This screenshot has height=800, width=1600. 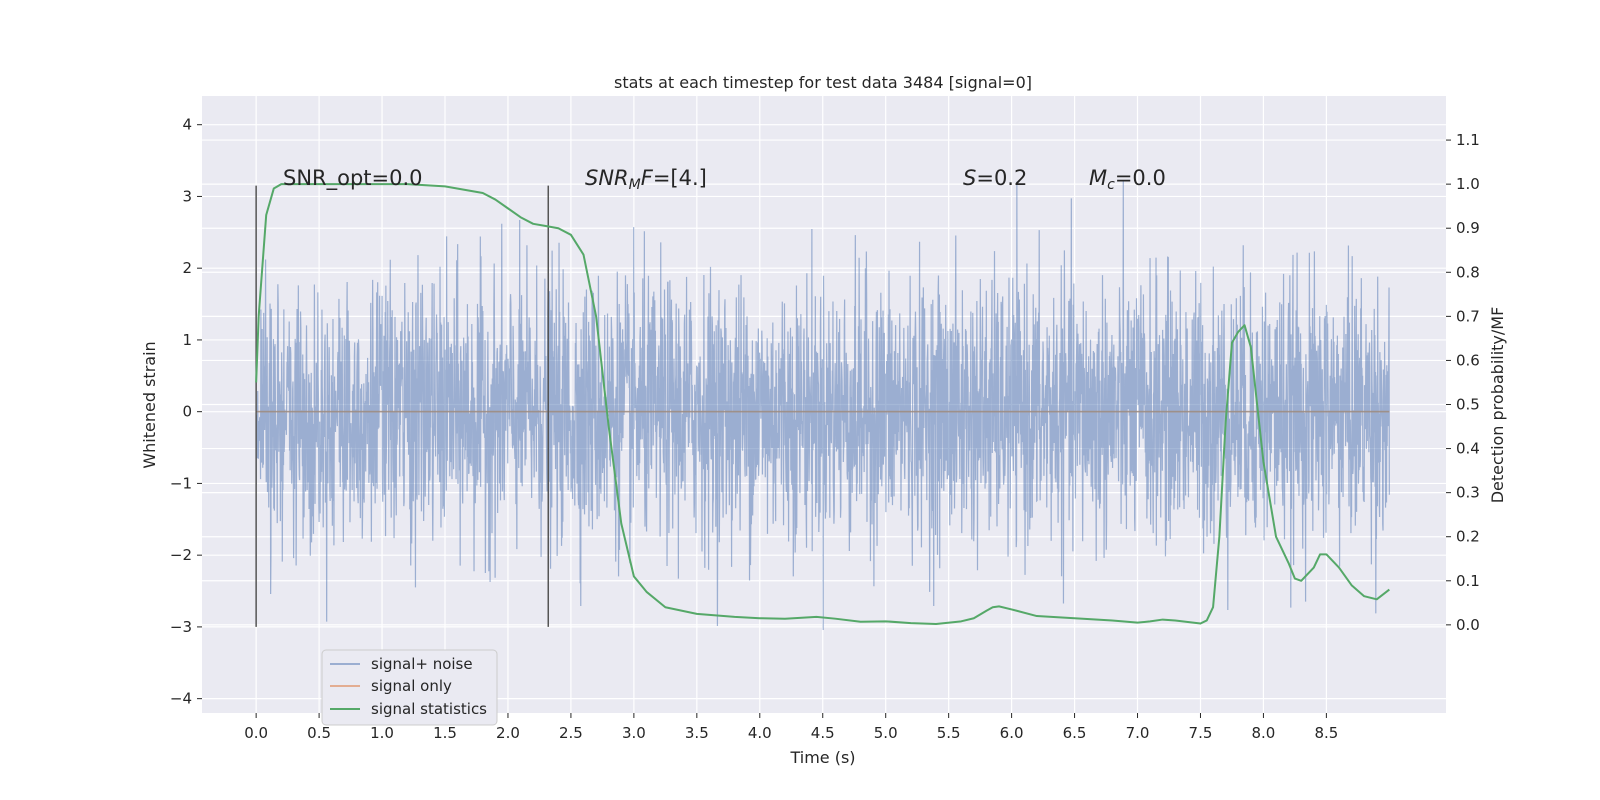 What do you see at coordinates (508, 733) in the screenshot?
I see `x-tick-label-4: 2.0` at bounding box center [508, 733].